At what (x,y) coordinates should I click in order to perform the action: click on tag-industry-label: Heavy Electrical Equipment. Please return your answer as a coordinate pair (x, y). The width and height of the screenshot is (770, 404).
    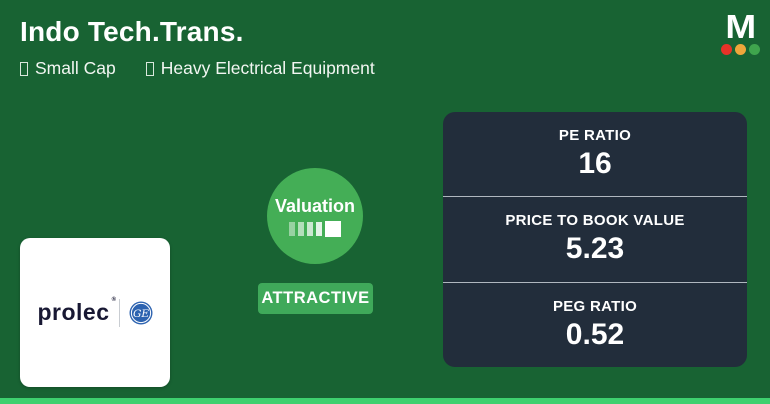
    Looking at the image, I should click on (267, 68).